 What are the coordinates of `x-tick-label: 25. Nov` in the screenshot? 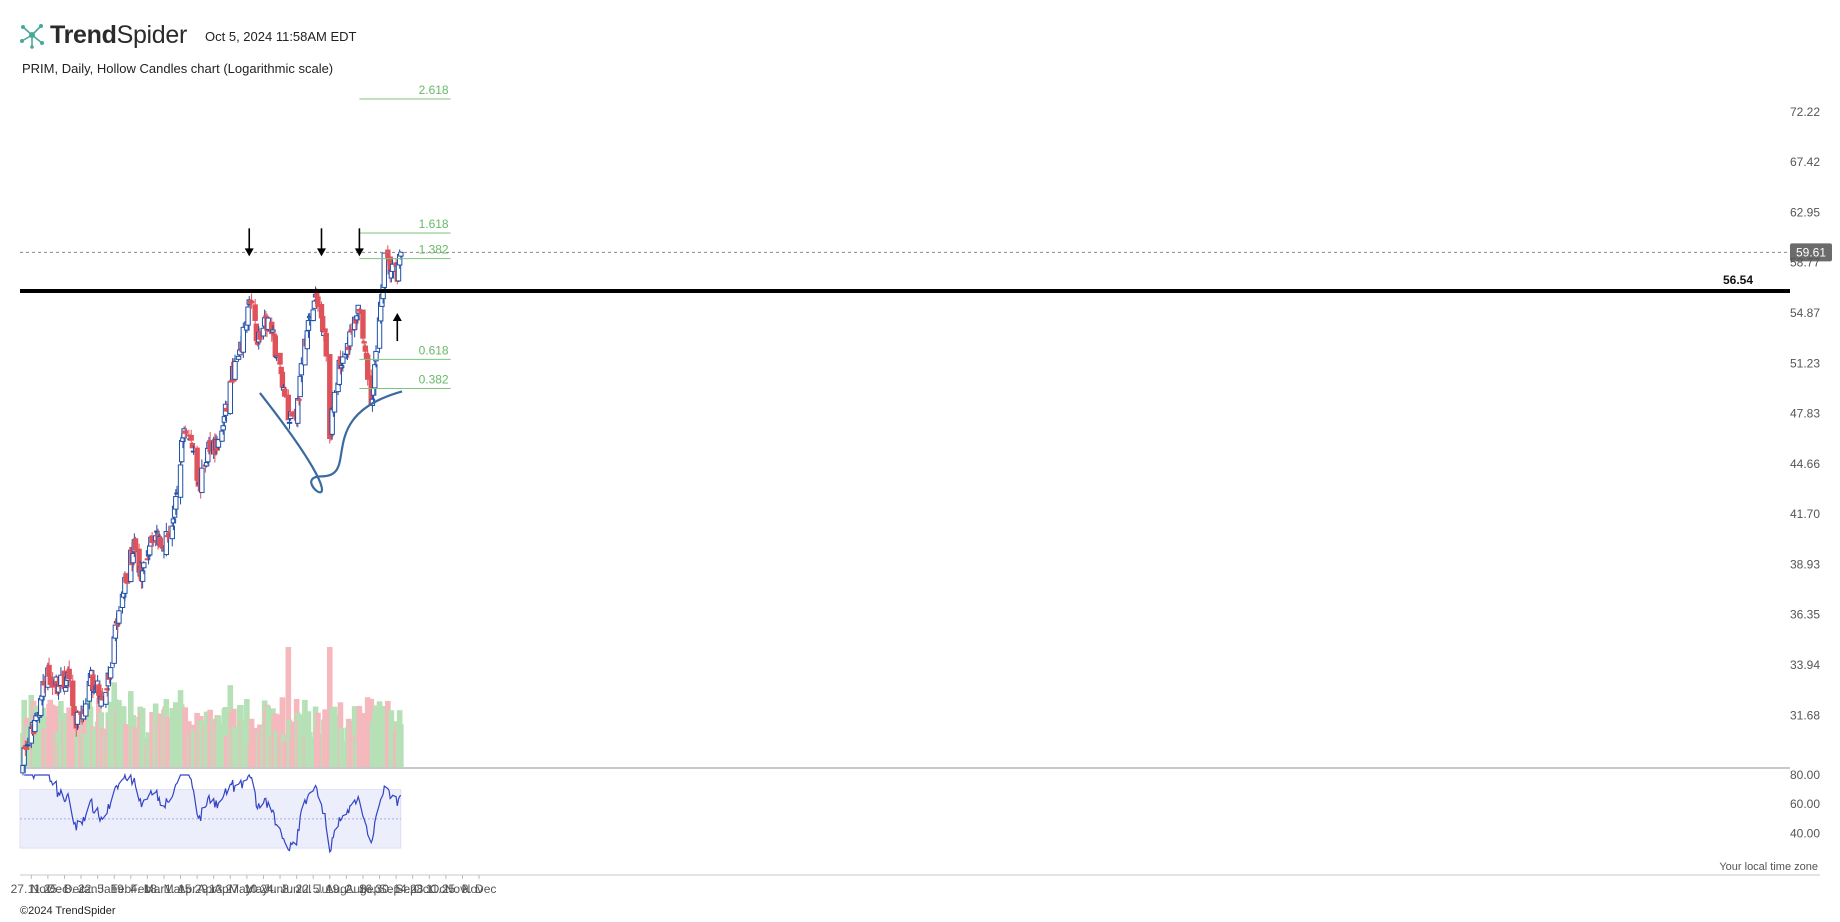 It's located at (462, 889).